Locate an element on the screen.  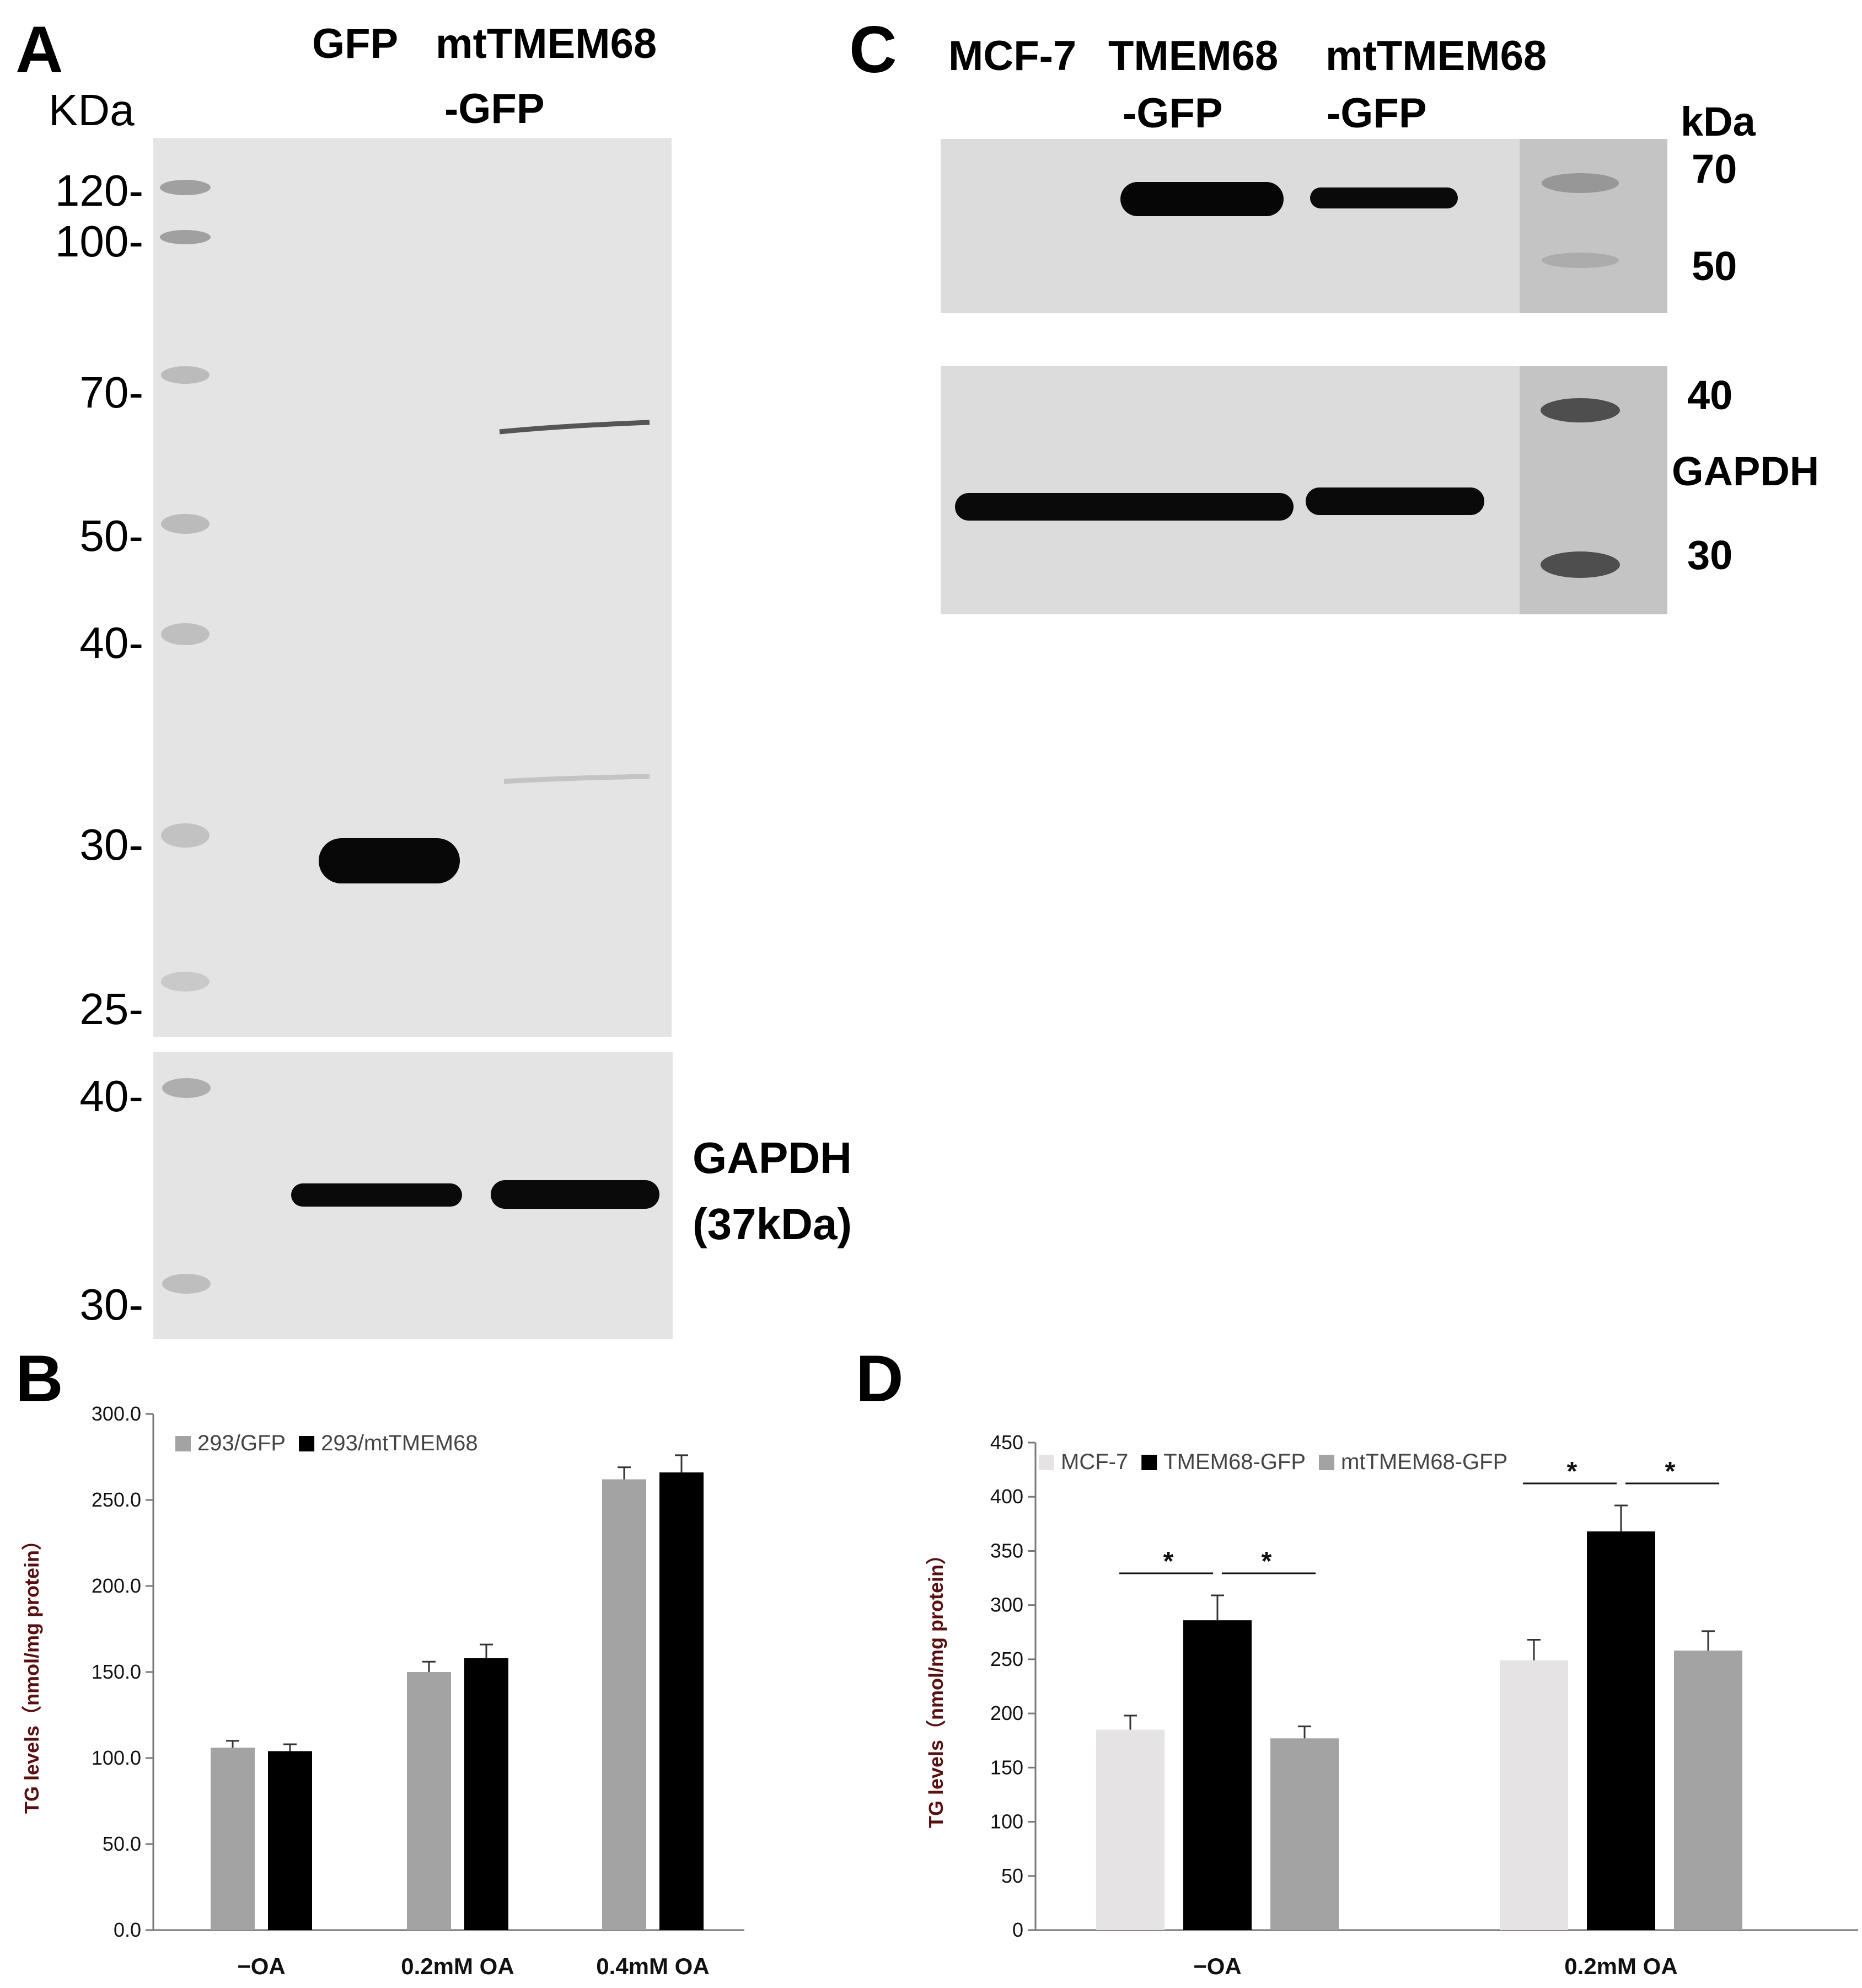
mw-label-50: 50- is located at coordinates (111, 535).